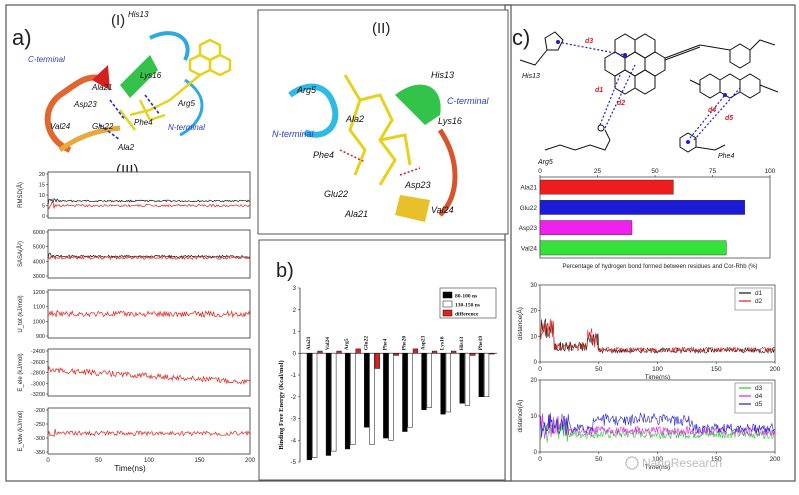  I want to click on label-val24-I: Val24, so click(60, 126).